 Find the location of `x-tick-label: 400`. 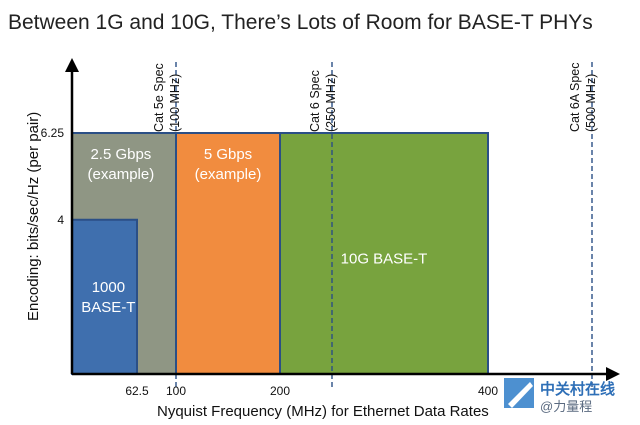

x-tick-label: 400 is located at coordinates (488, 391).